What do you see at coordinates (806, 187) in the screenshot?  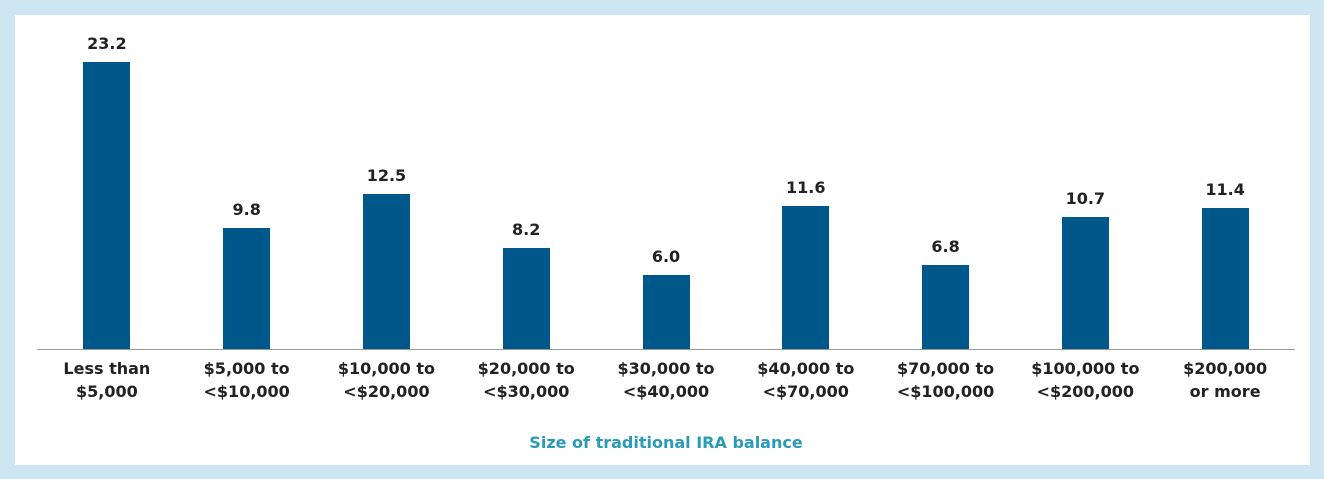 I see `value-label: 11.6` at bounding box center [806, 187].